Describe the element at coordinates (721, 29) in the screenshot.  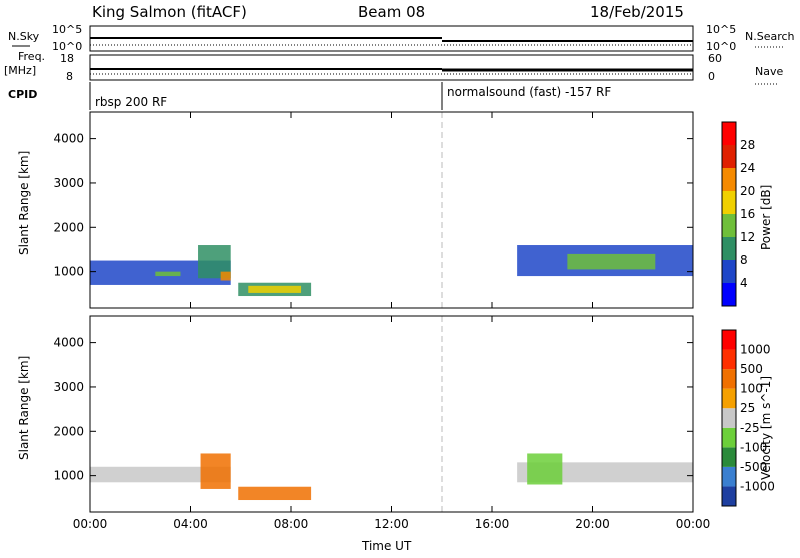
I see `nsearch-axis-top: 10^5` at that location.